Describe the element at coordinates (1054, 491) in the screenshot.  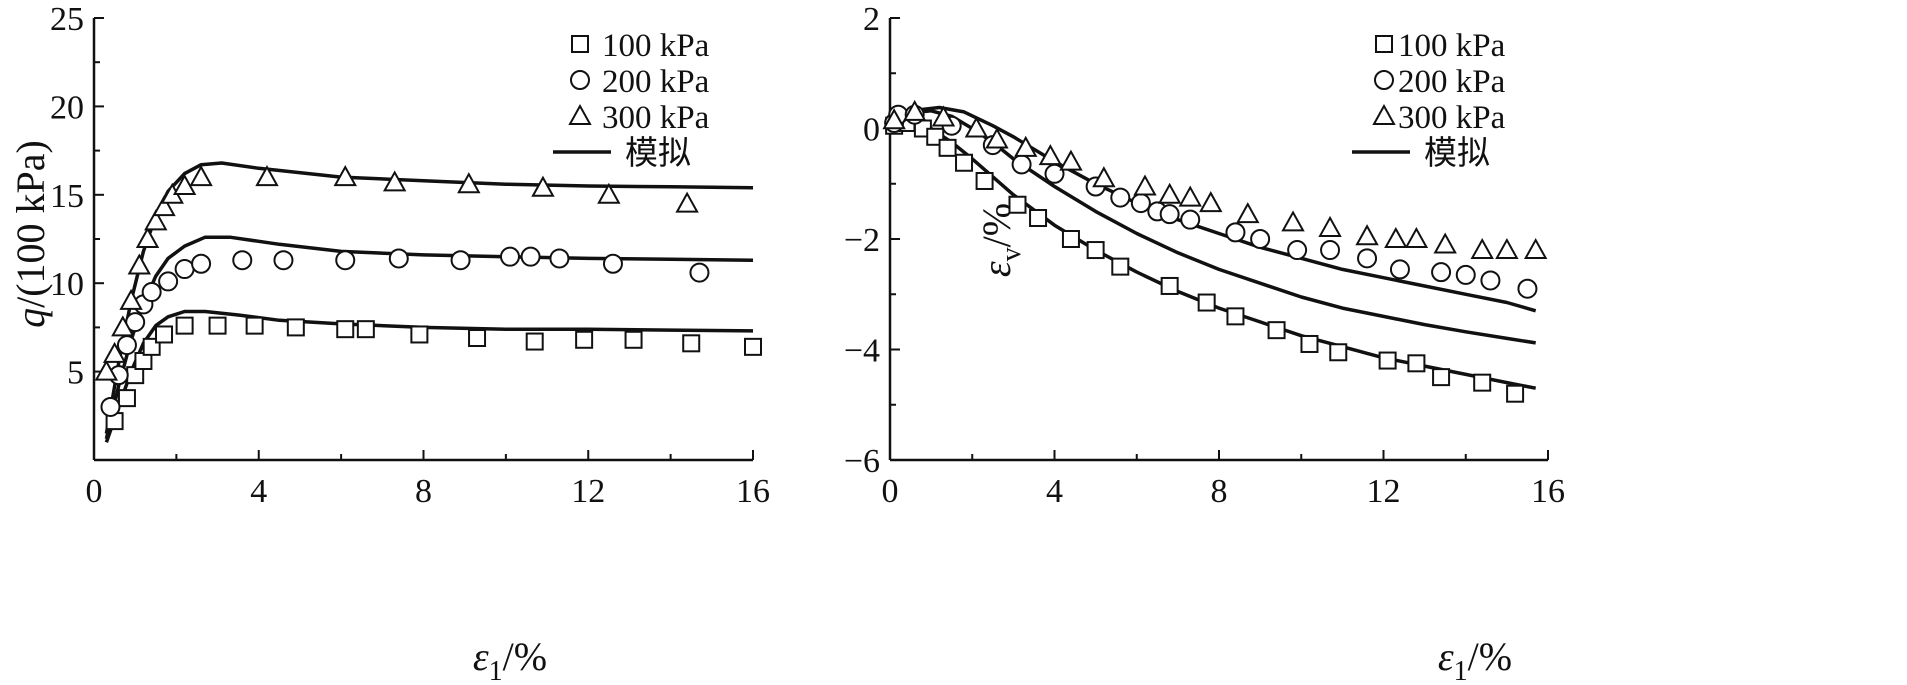
I see `right-x-tick-label: 4` at that location.